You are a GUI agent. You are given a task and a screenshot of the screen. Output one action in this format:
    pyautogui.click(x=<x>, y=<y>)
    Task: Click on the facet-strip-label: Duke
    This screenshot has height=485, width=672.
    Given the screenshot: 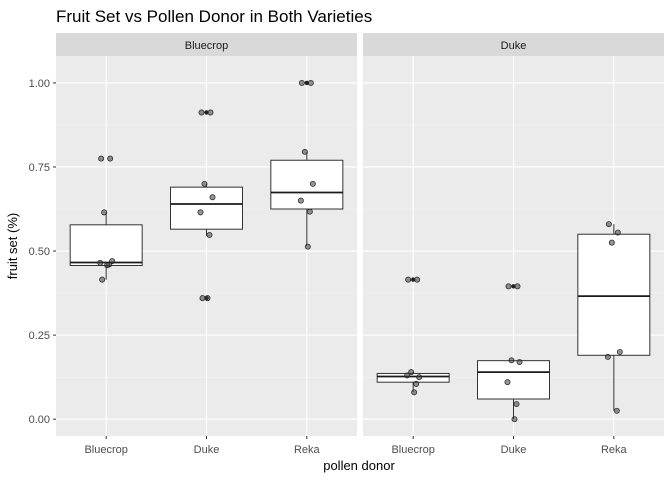 What is the action you would take?
    pyautogui.click(x=514, y=46)
    